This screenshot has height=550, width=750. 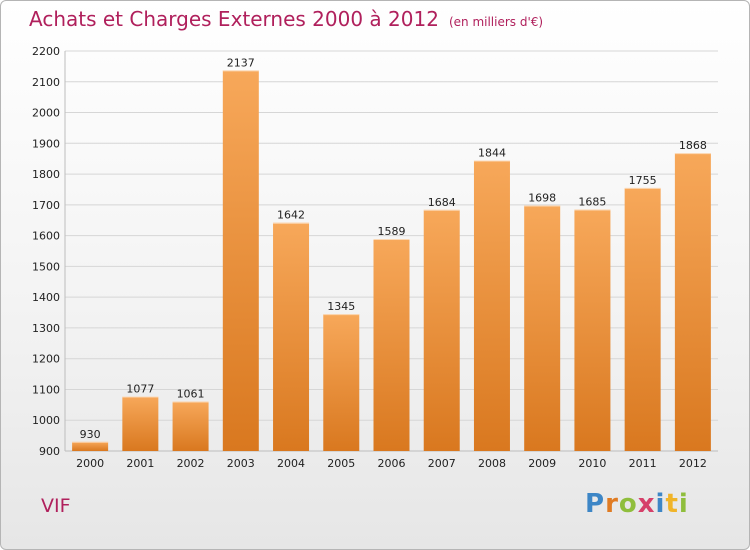 What do you see at coordinates (592, 330) in the screenshot?
I see `bar-2010` at bounding box center [592, 330].